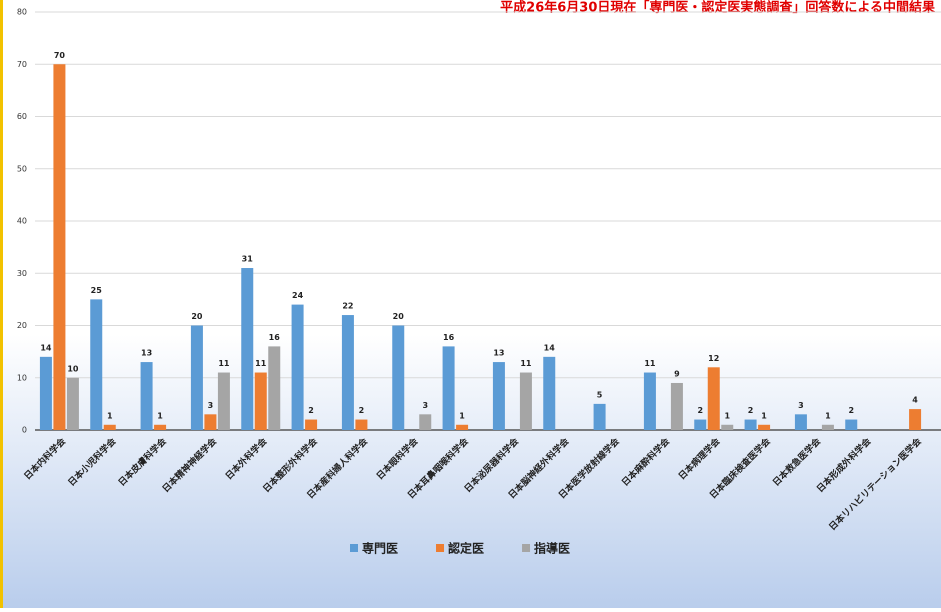  I want to click on y-tick-label: 40, so click(22, 221).